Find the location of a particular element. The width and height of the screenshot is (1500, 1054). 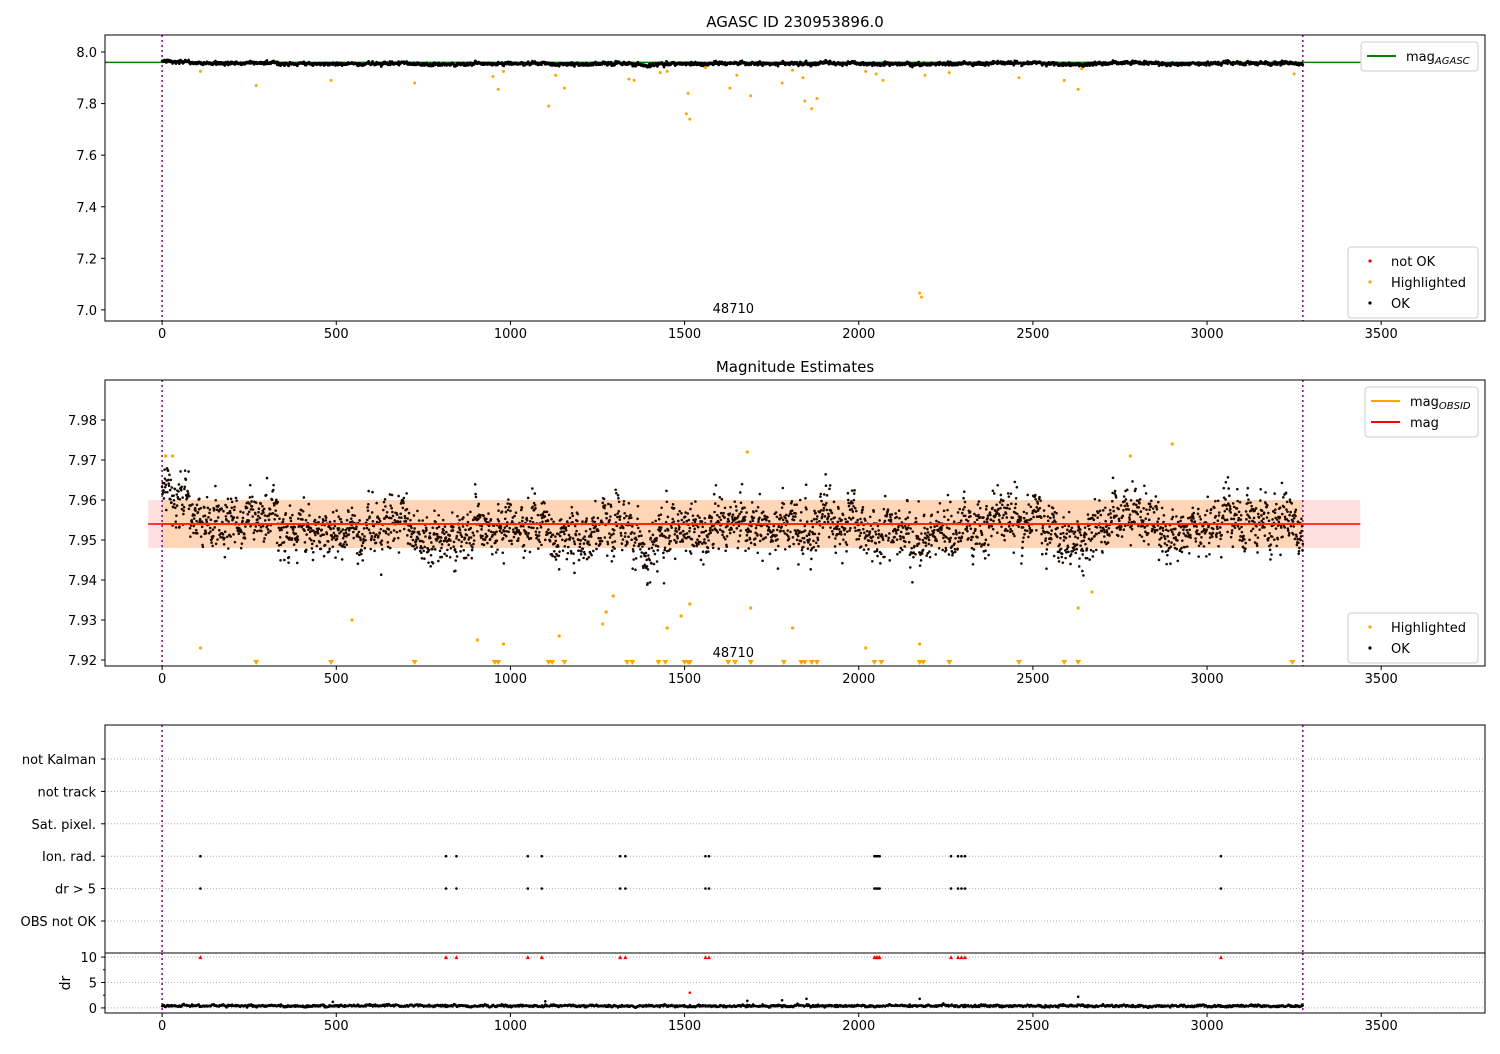

panel1-bottom-legend-marker is located at coordinates (1369, 302).